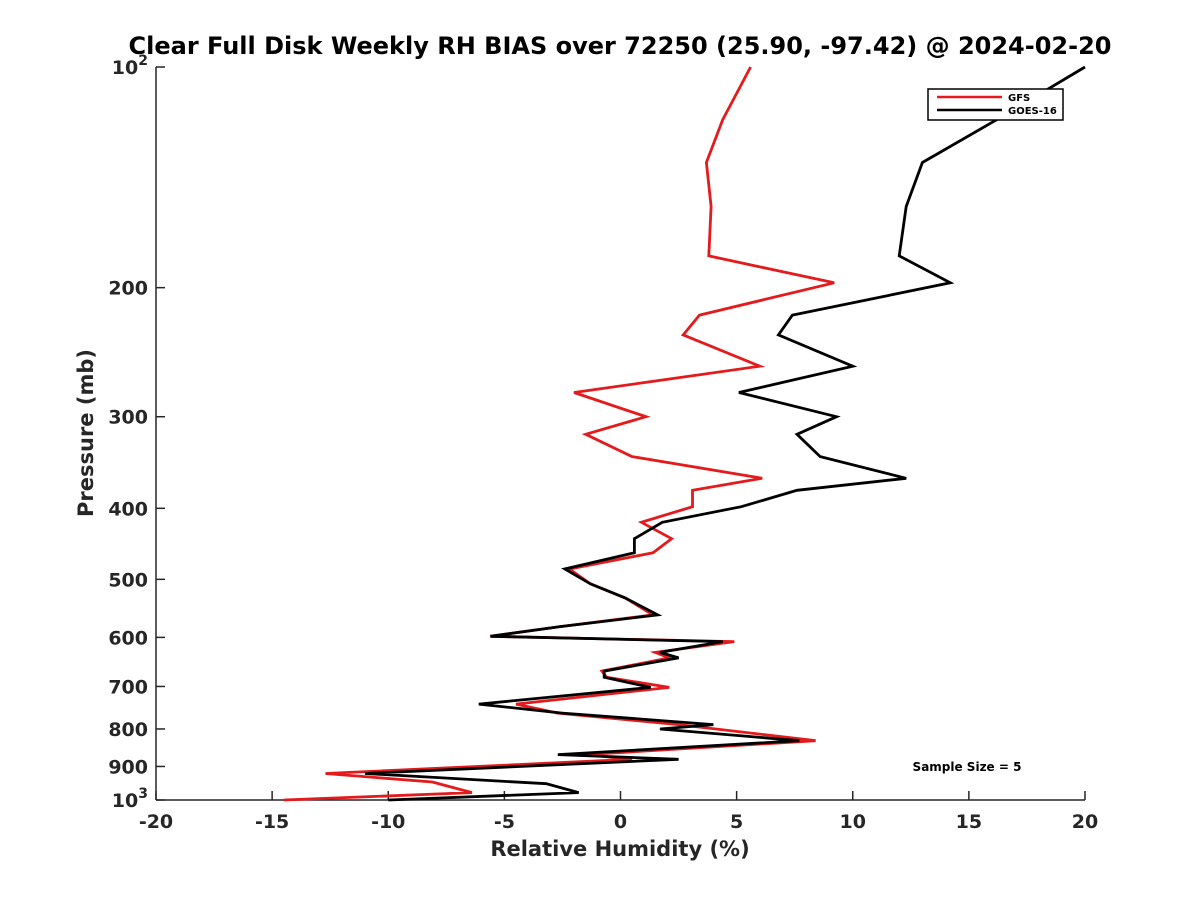  What do you see at coordinates (1085, 822) in the screenshot?
I see `x-tick-label: 20` at bounding box center [1085, 822].